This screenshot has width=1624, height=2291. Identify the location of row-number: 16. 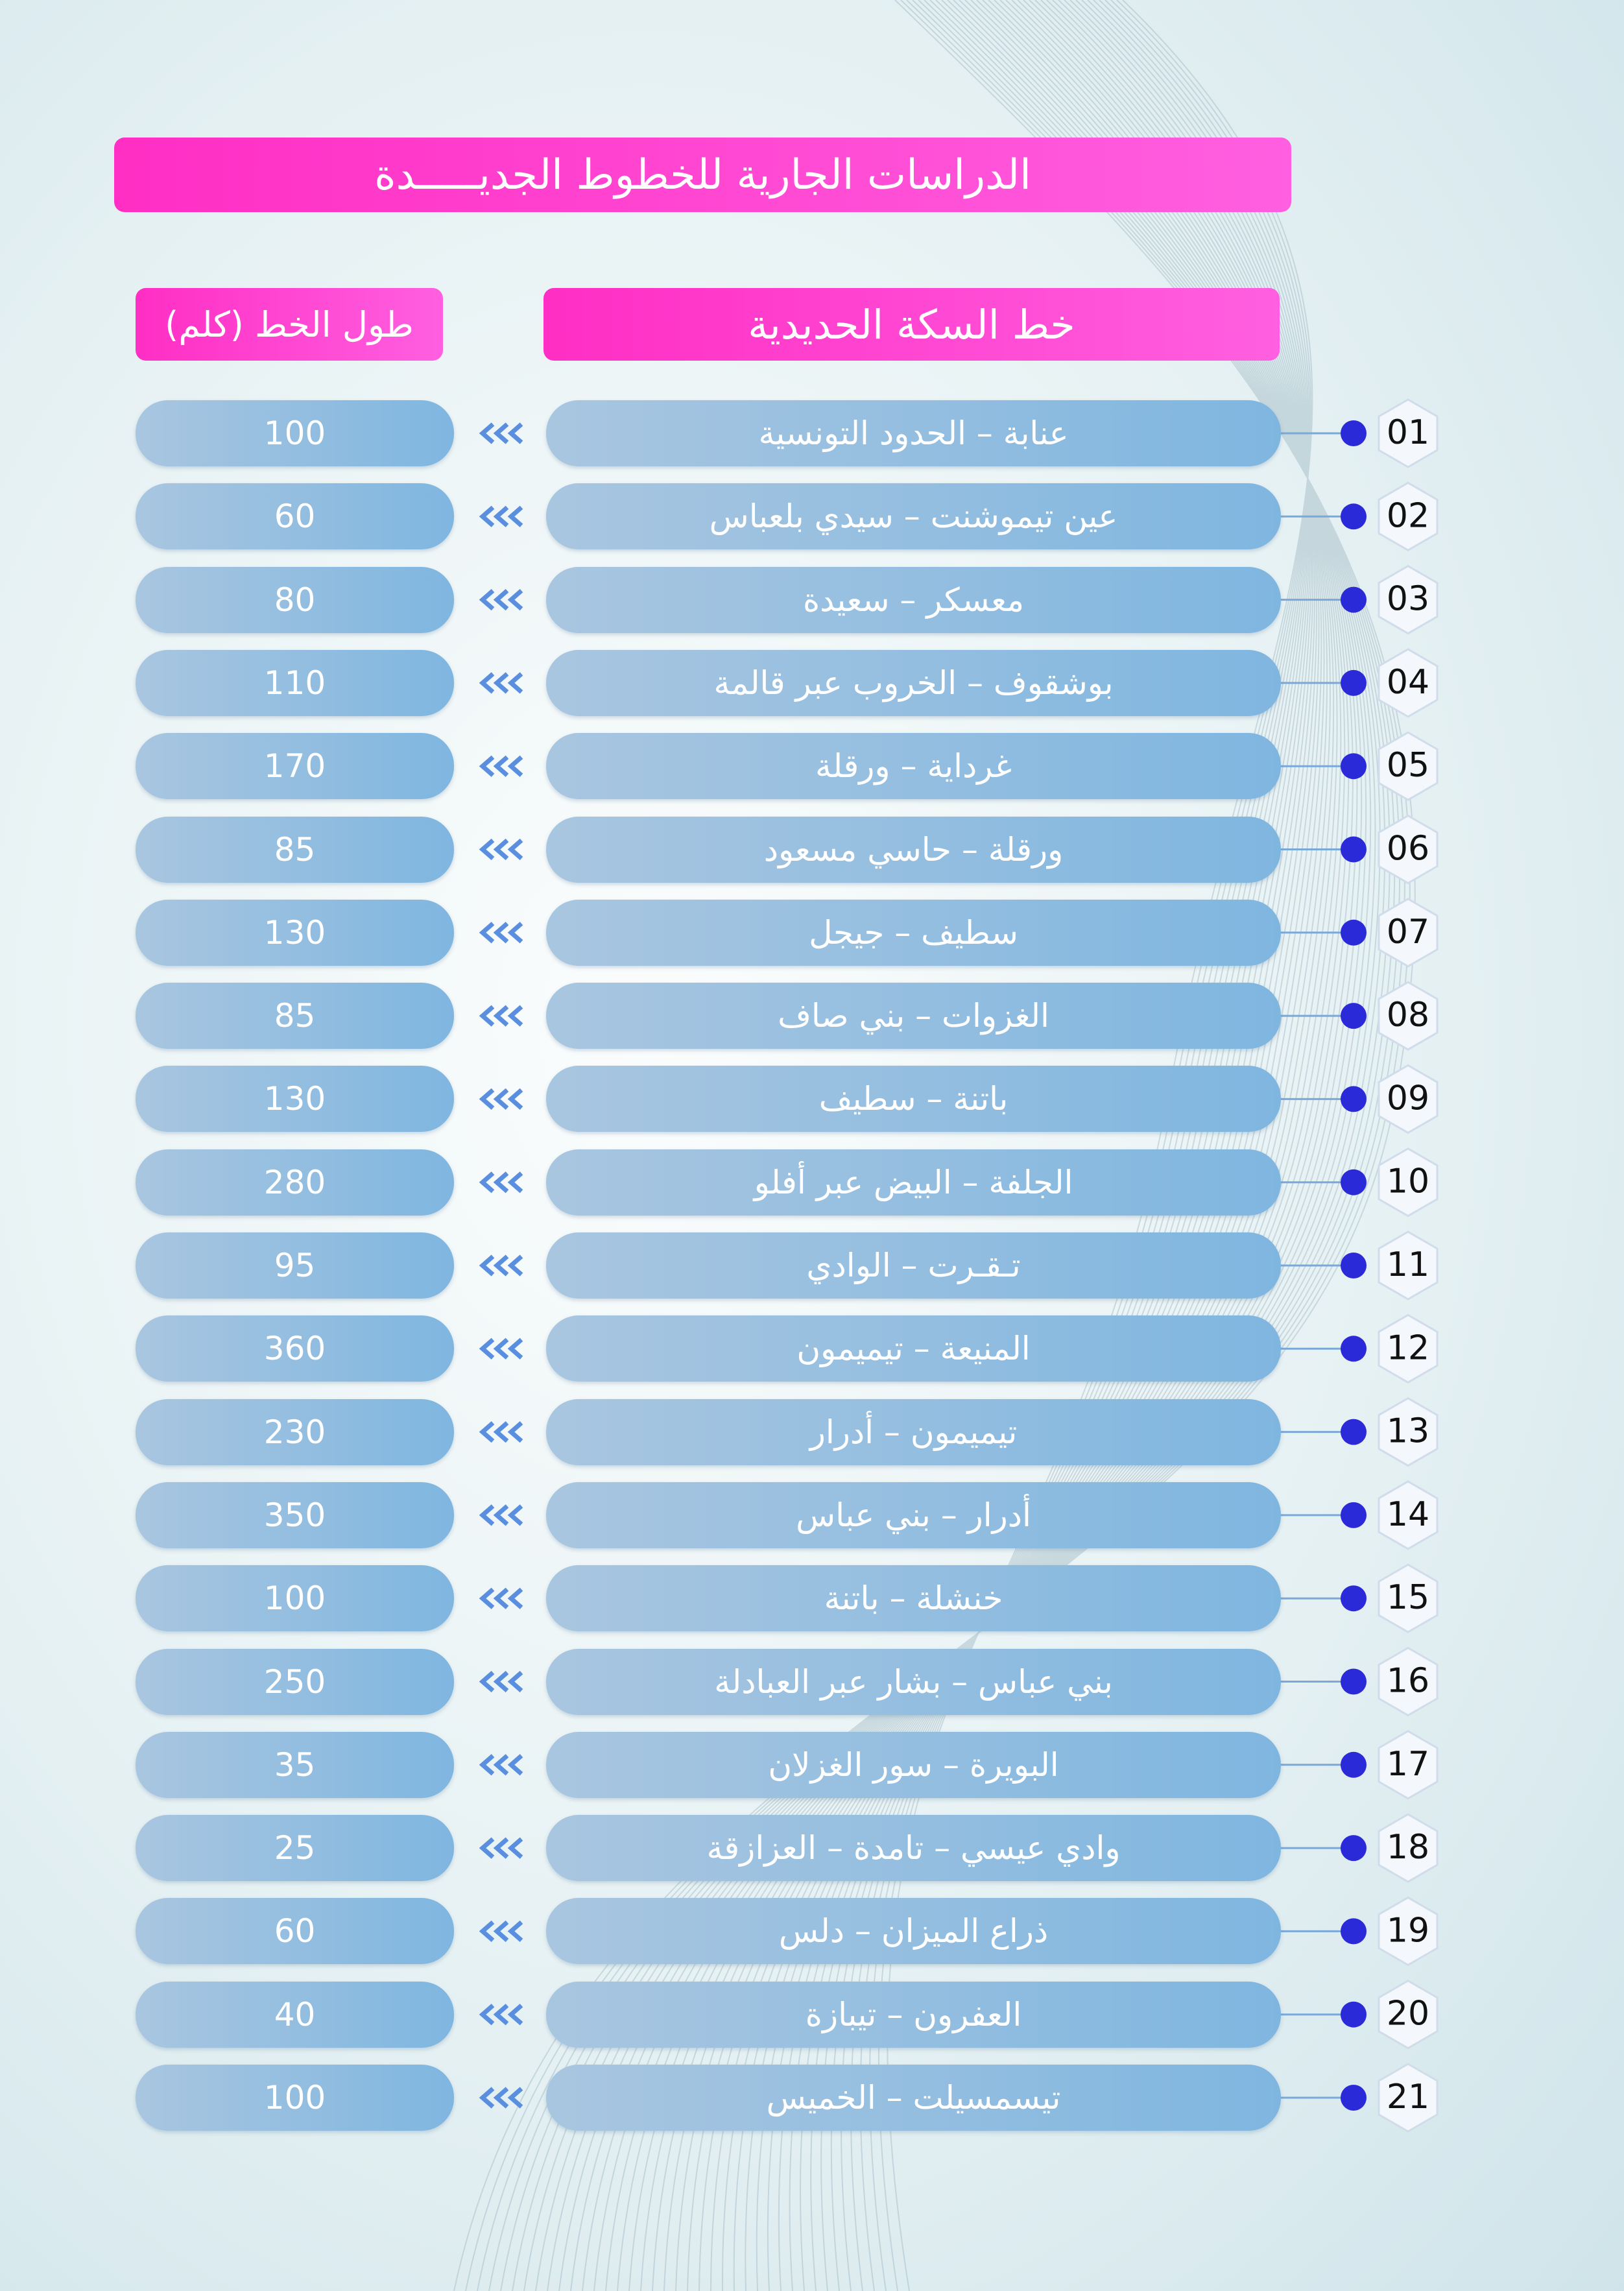
(1408, 1681).